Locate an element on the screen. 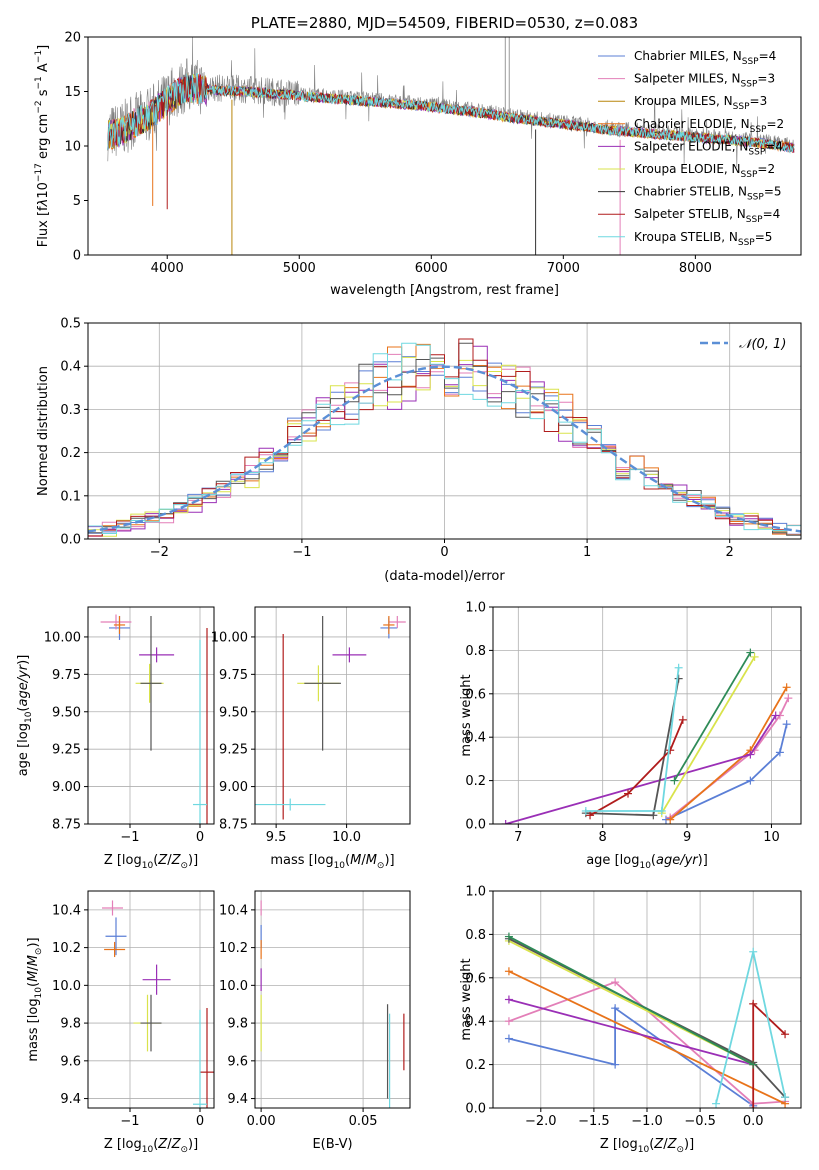 The width and height of the screenshot is (819, 1170). normal-curve is located at coordinates (444, 449).